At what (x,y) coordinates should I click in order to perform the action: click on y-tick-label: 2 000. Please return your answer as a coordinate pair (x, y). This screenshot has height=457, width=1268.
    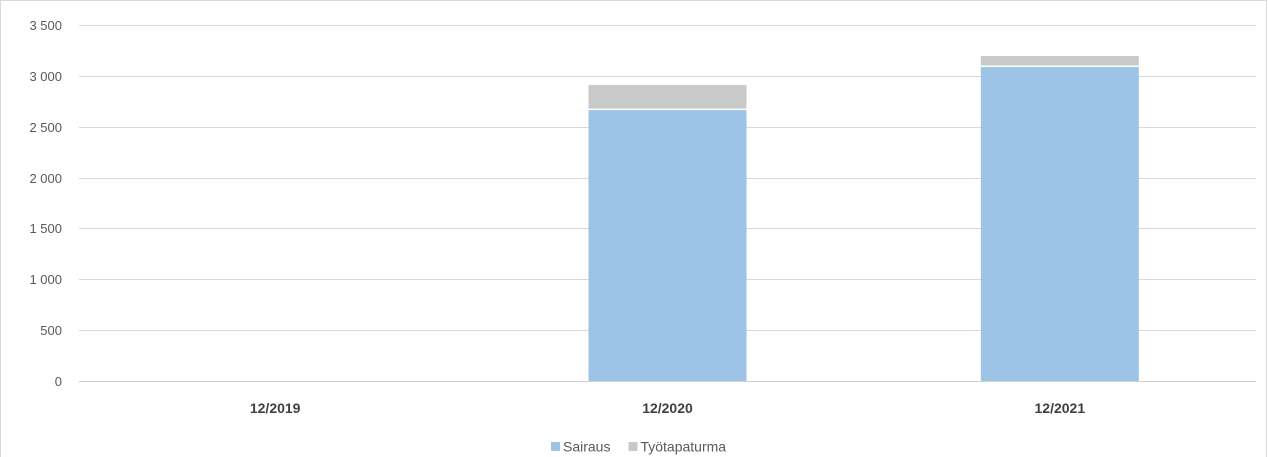
    Looking at the image, I should click on (45, 178).